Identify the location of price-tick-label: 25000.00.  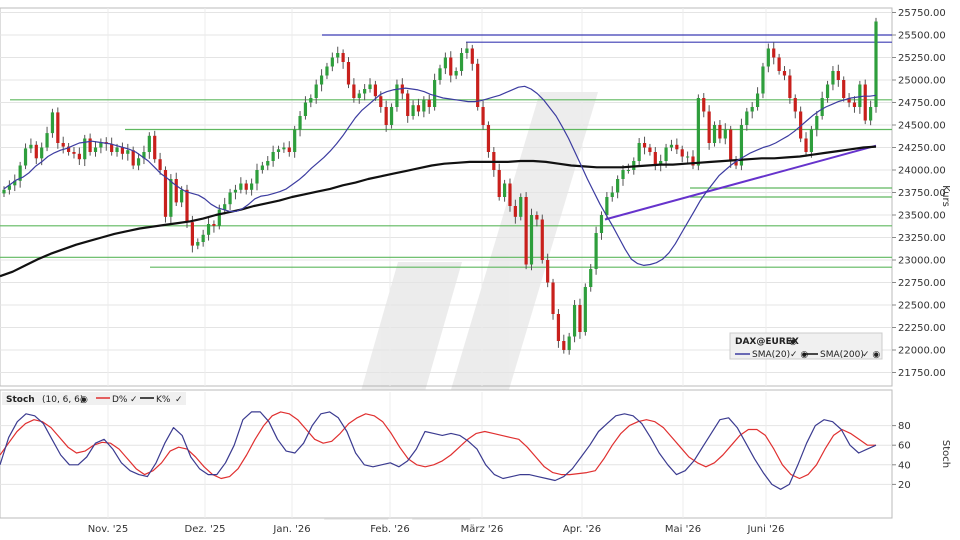
(922, 81).